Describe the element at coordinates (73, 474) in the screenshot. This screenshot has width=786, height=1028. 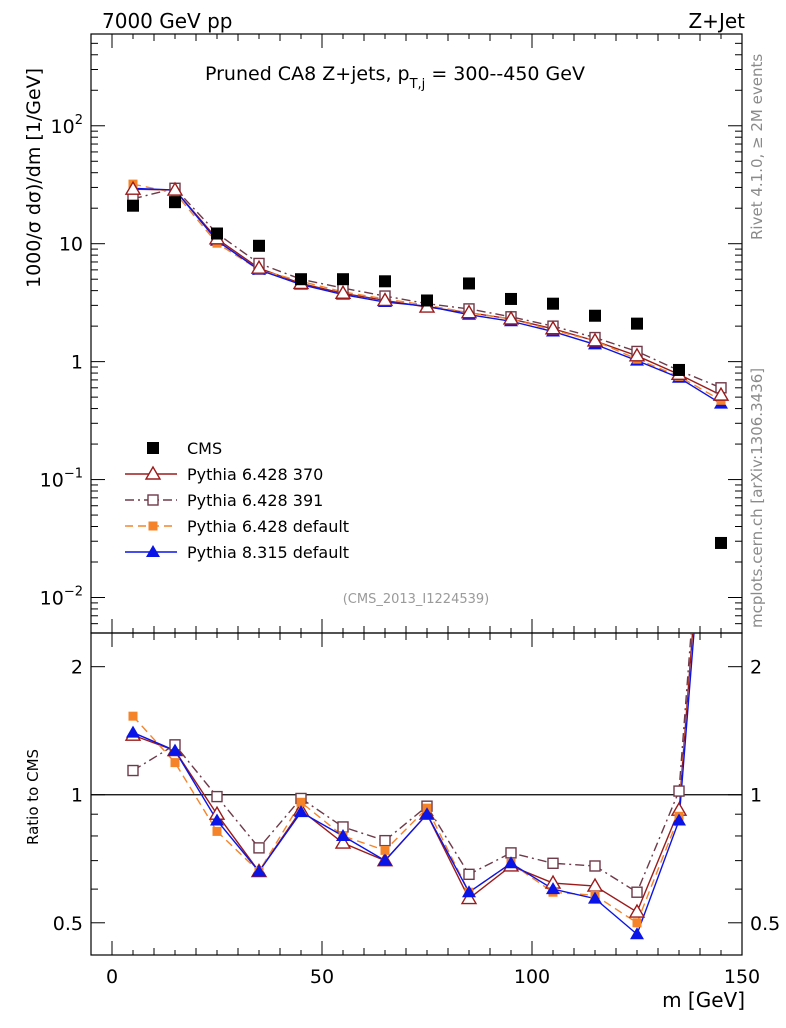
I see `main-y-tick-exponent: −1` at that location.